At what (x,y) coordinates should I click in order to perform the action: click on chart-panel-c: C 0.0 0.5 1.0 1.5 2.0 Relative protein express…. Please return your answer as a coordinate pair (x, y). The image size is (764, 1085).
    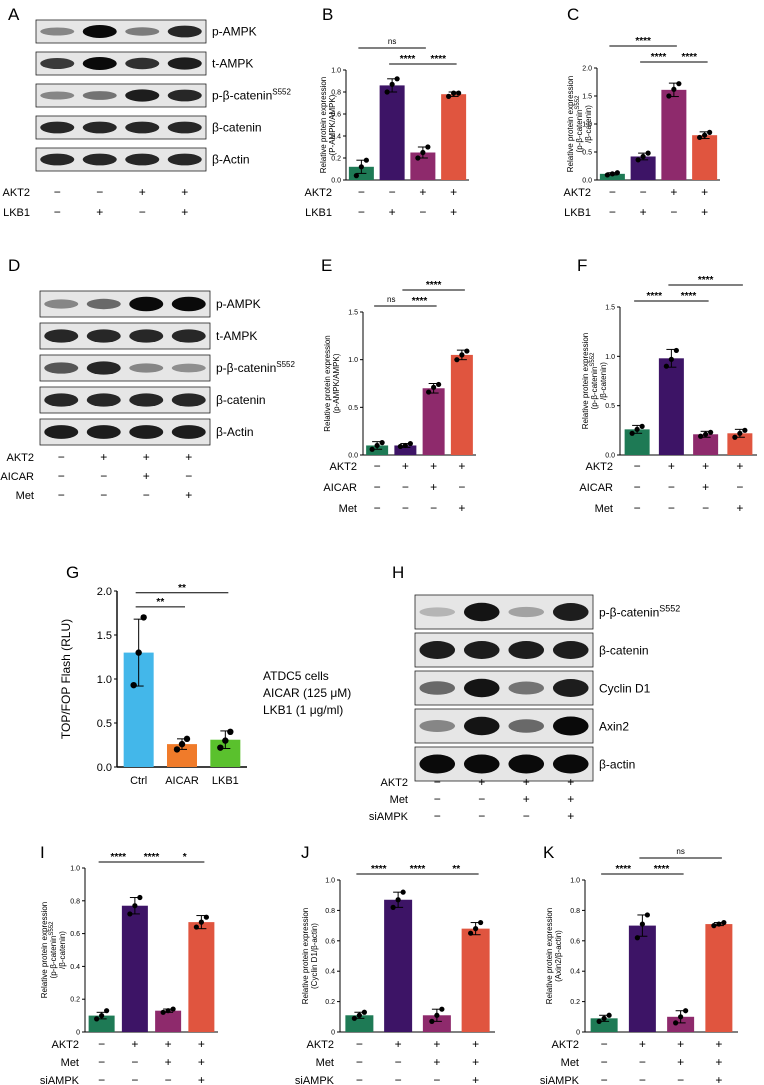
    Looking at the image, I should click on (641, 112).